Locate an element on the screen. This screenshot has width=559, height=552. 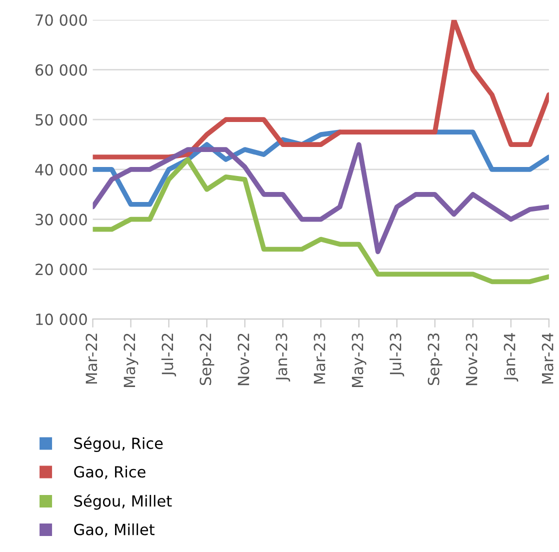
x-tick-label: Jan-24 is located at coordinates (511, 357).